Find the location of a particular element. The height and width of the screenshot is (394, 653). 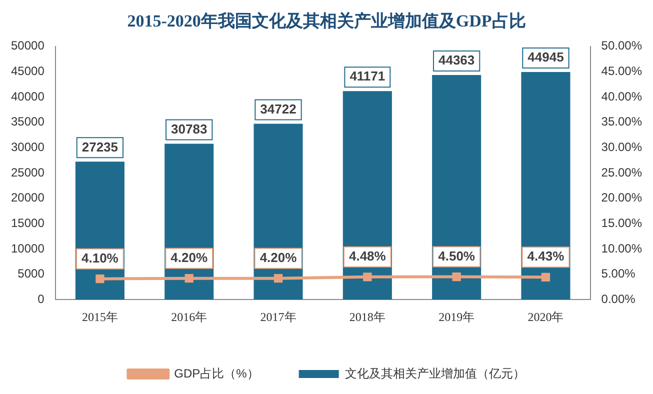

data-label: 4.50% is located at coordinates (457, 256).